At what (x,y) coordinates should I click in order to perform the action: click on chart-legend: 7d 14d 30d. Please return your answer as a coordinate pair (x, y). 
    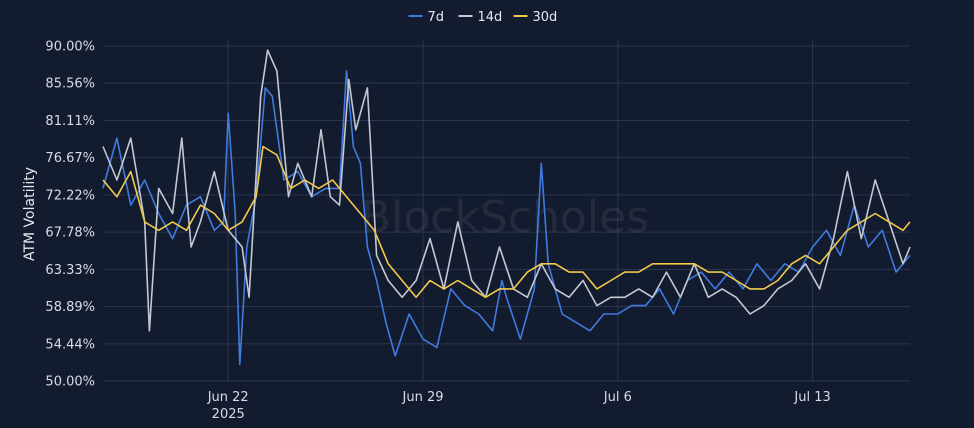
    Looking at the image, I should click on (483, 17).